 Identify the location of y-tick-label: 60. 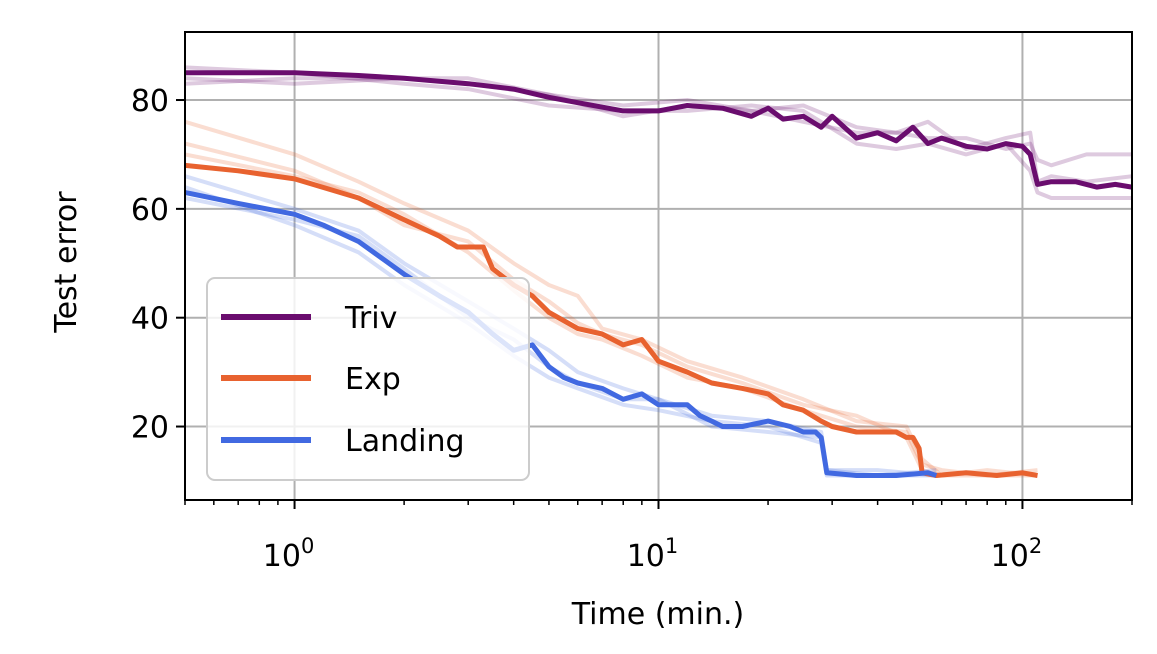
(150, 210).